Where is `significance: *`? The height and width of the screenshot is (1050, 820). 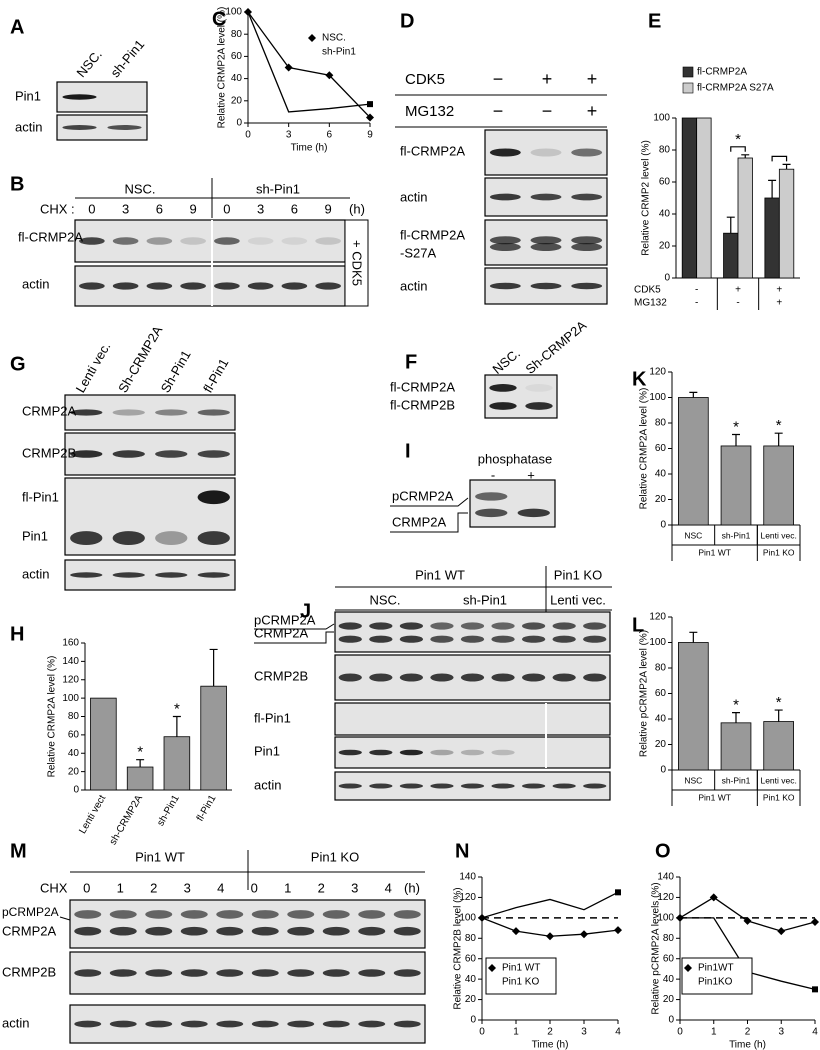
significance: * is located at coordinates (736, 426).